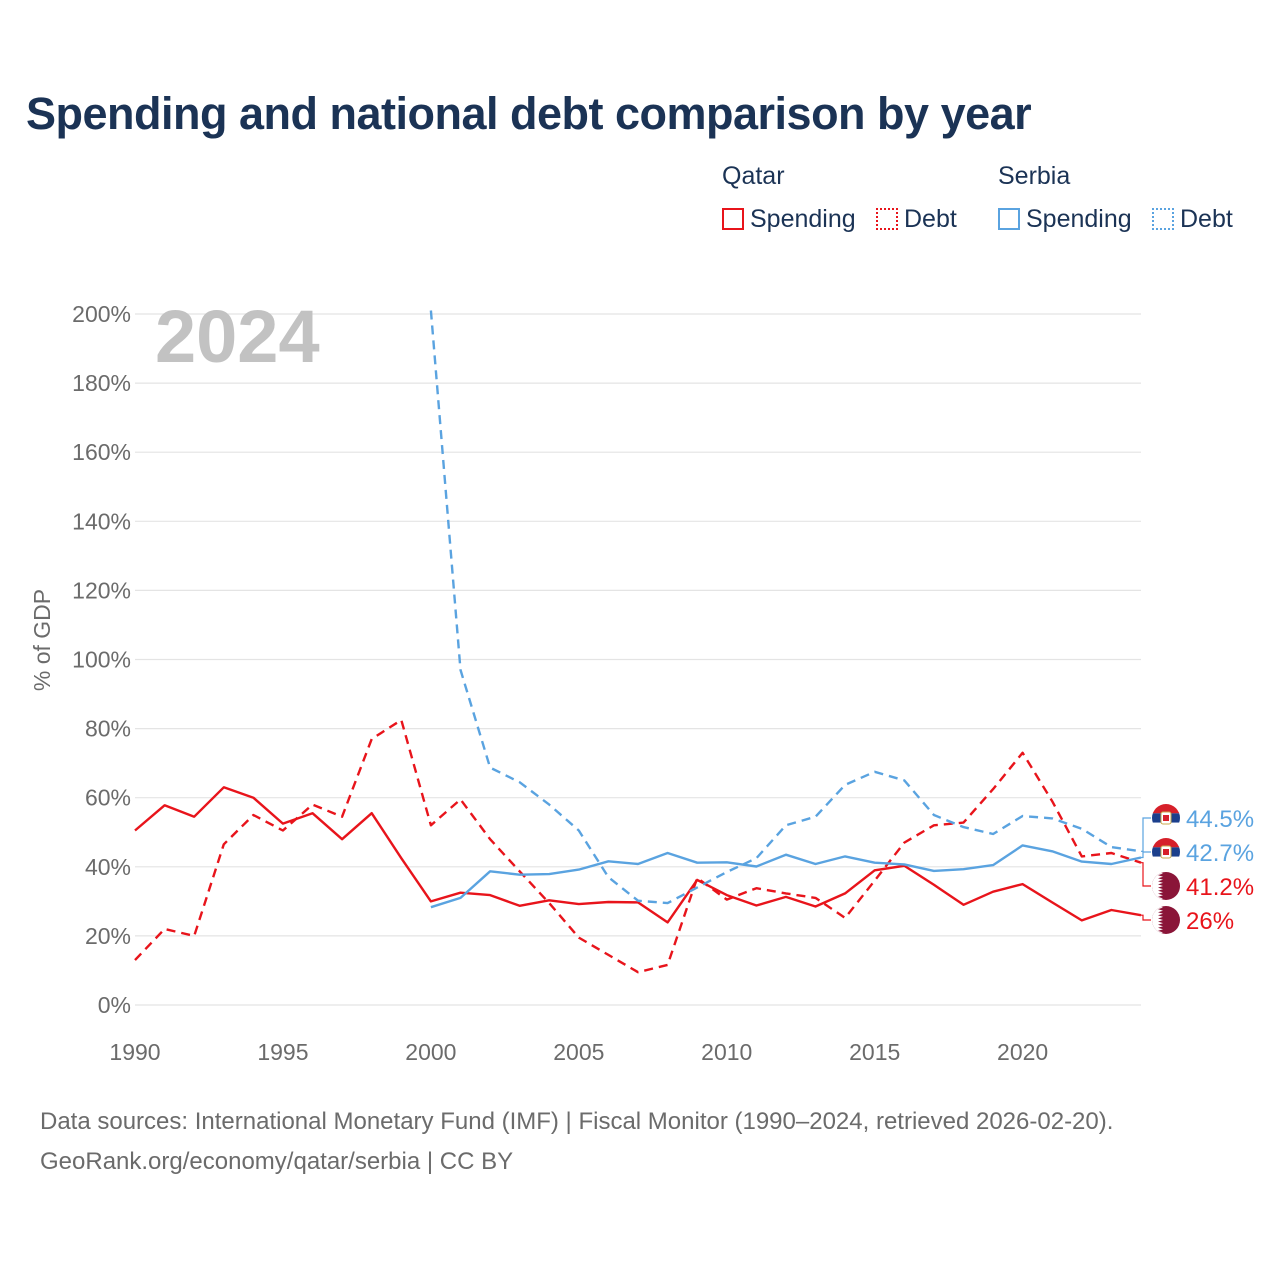 Image resolution: width=1280 pixels, height=1280 pixels. What do you see at coordinates (874, 1052) in the screenshot?
I see `x-tick-label: 2015` at bounding box center [874, 1052].